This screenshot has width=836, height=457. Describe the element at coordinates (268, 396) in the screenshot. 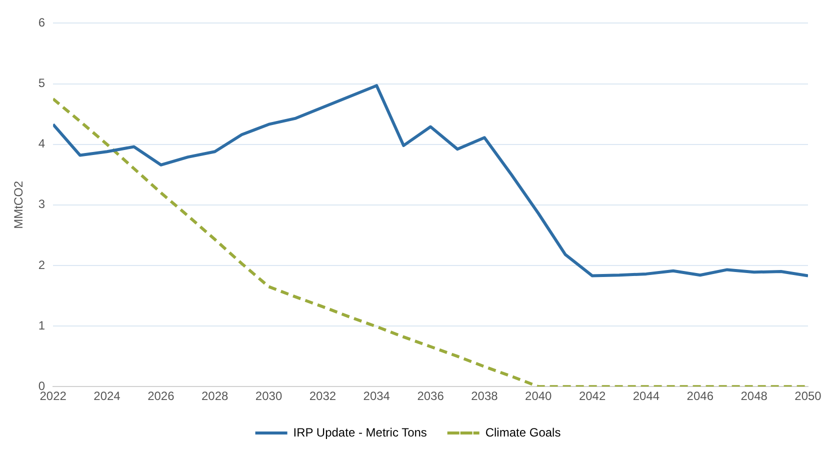

I see `x-tick-label: 2030` at that location.